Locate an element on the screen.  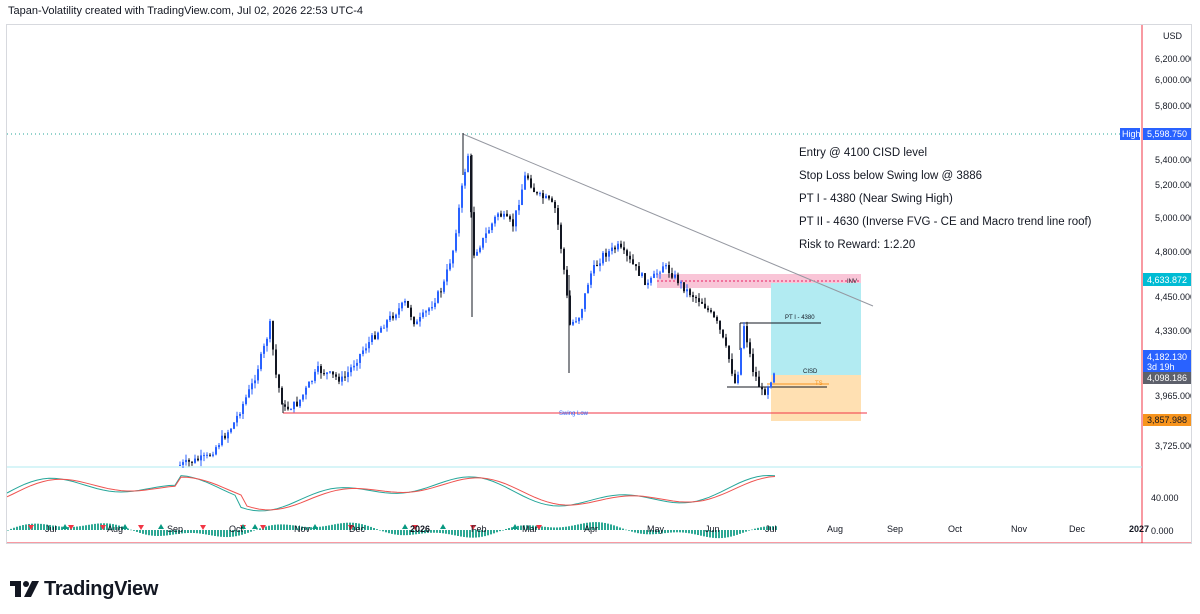
stop-tag: 3,857.988 is located at coordinates (1167, 420).